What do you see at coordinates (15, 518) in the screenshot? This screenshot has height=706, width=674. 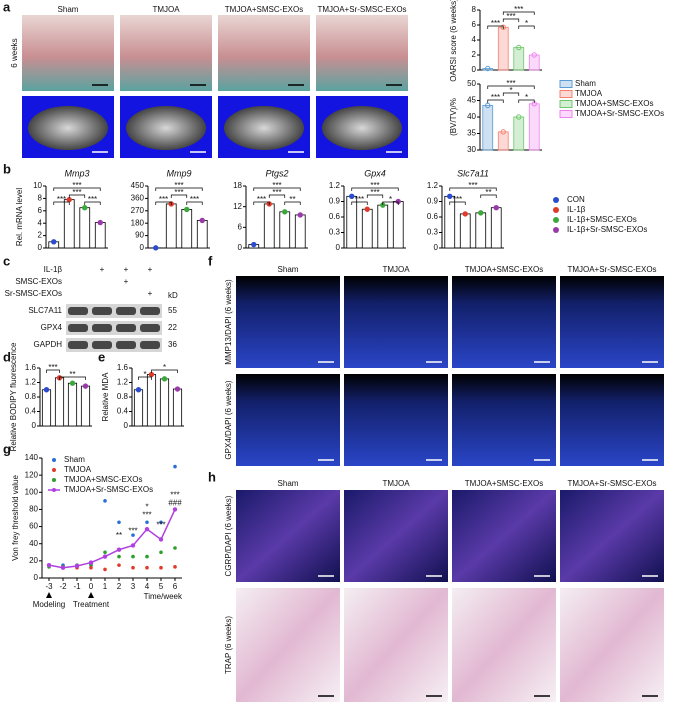 I see `y-axis-label: Von frey threshold value` at bounding box center [15, 518].